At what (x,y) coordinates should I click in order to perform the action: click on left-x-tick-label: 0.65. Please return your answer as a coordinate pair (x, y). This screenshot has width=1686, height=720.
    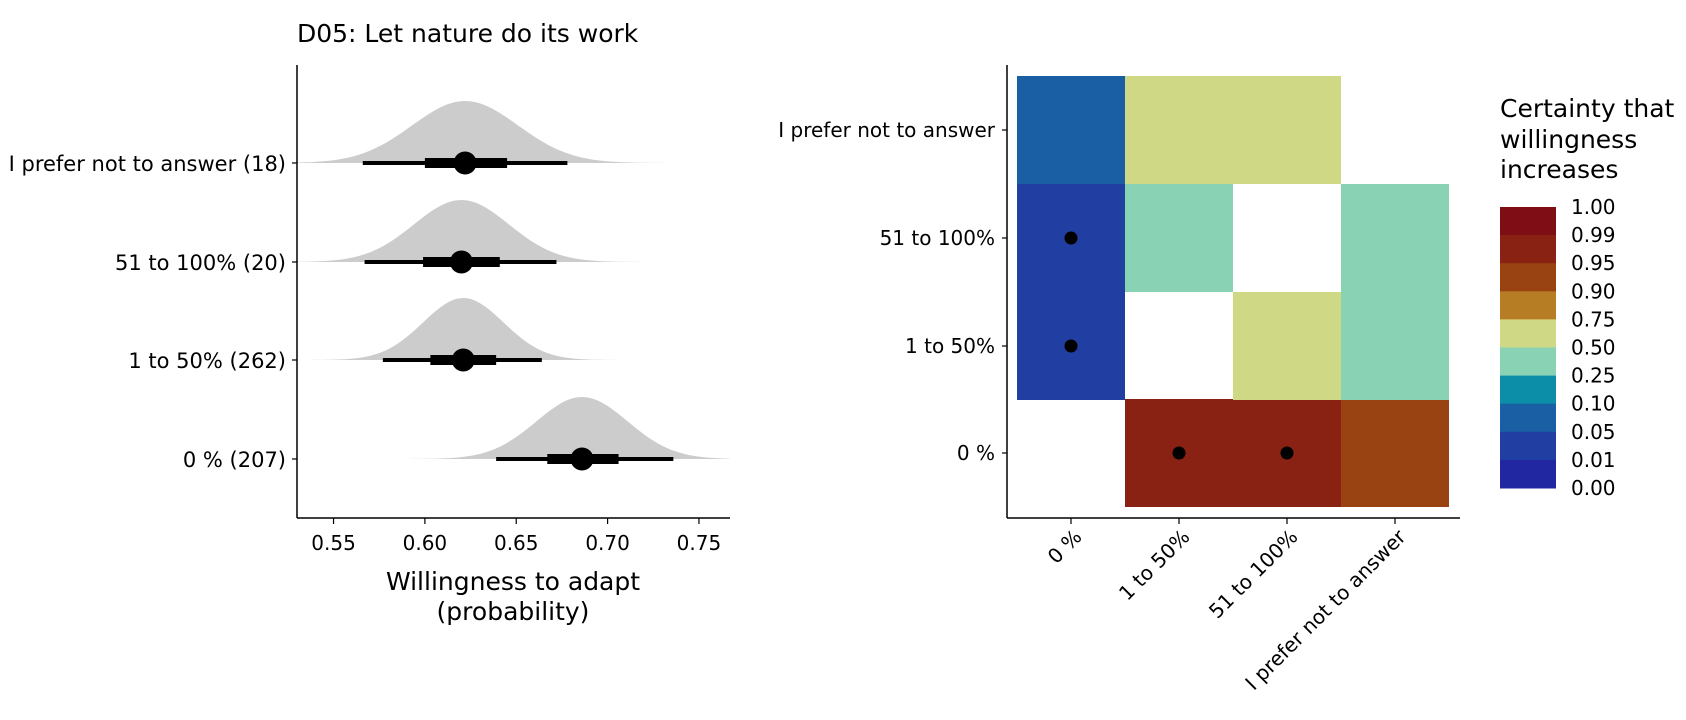
    Looking at the image, I should click on (516, 543).